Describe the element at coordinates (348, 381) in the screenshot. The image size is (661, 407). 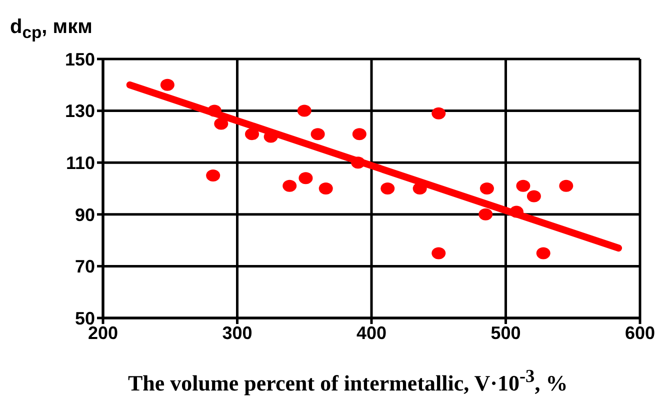
I see `x-axis-title: The volume percent of intermetallic, V·10$^{-3}$, %` at that location.